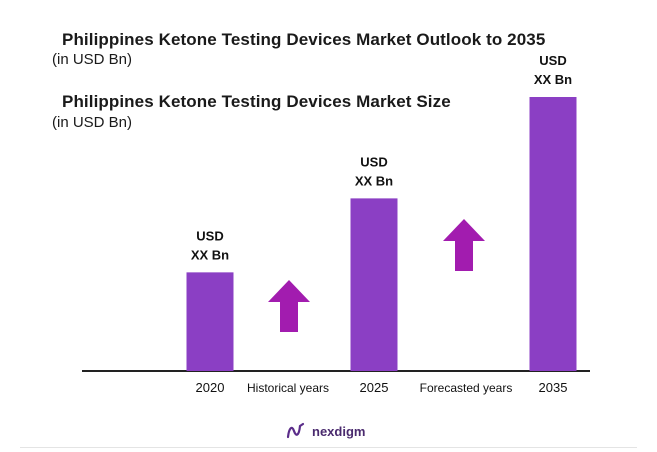 The height and width of the screenshot is (452, 657). I want to click on forecast-arrow-up-icon, so click(464, 245).